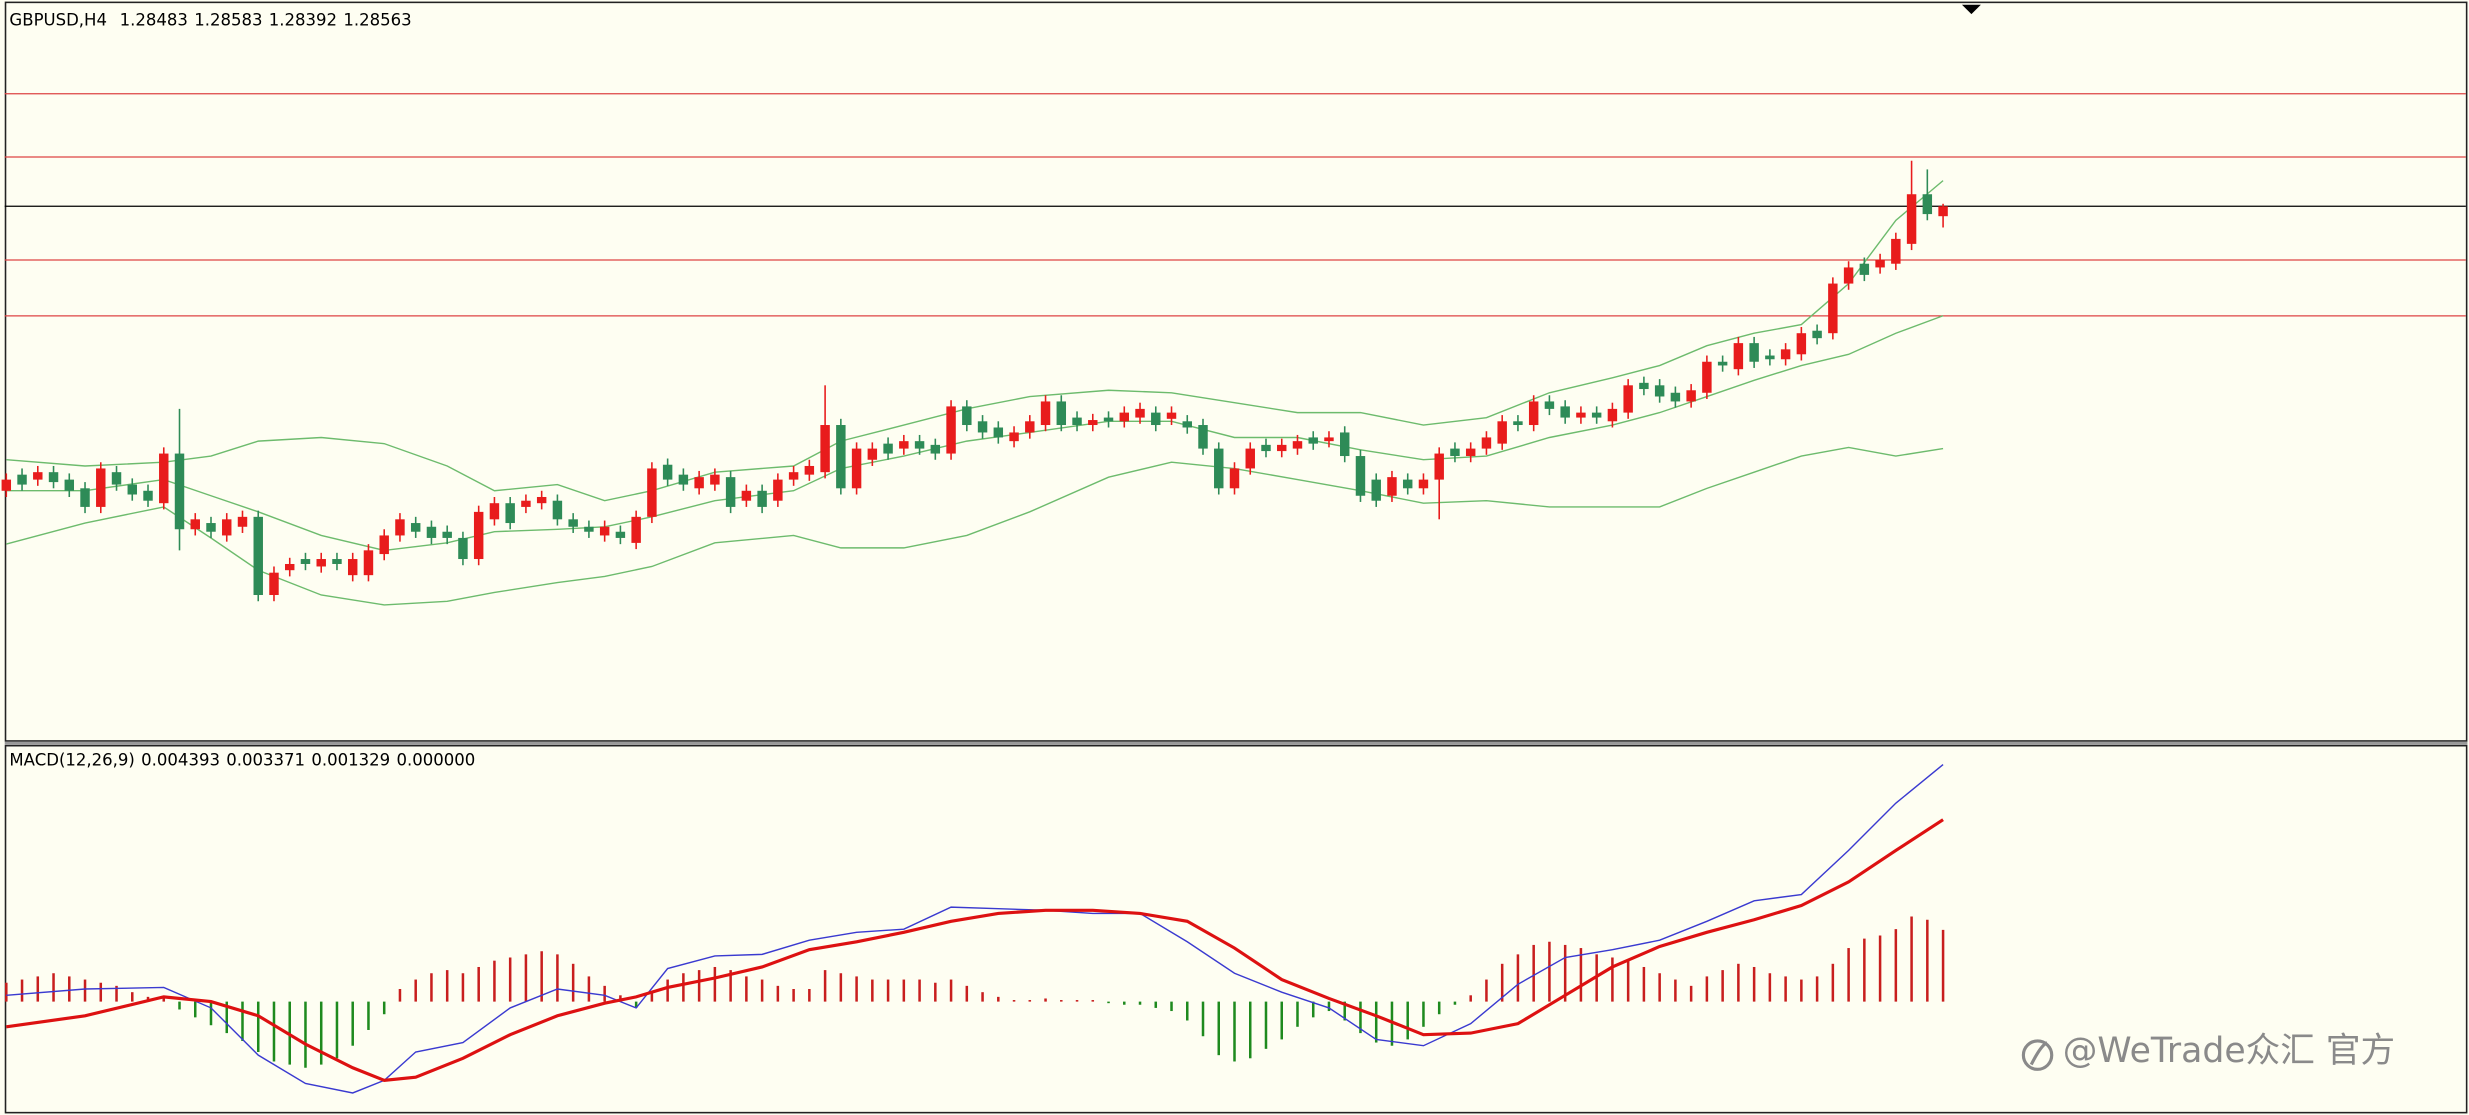 The width and height of the screenshot is (2469, 1115). What do you see at coordinates (265, 759) in the screenshot?
I see `macd-signal-readout: 0.003371` at bounding box center [265, 759].